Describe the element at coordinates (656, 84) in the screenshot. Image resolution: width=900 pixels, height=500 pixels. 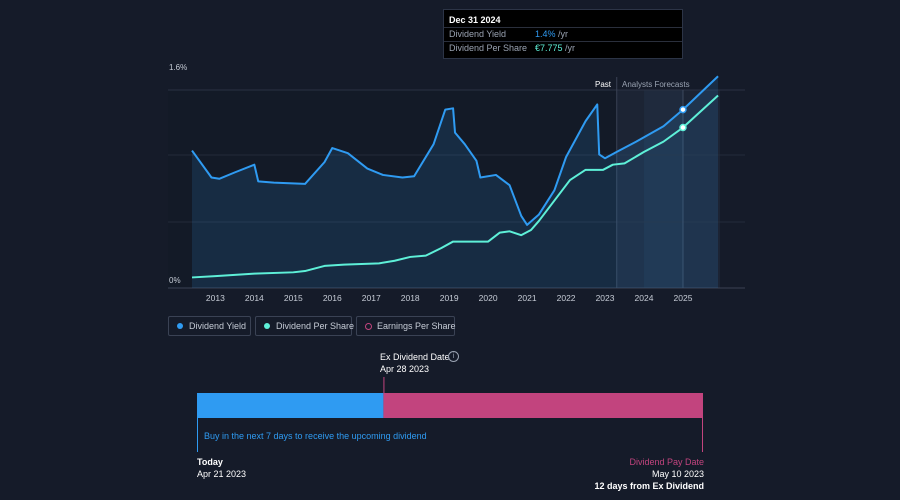
I see `forecast-label: Analysts Forecasts` at that location.